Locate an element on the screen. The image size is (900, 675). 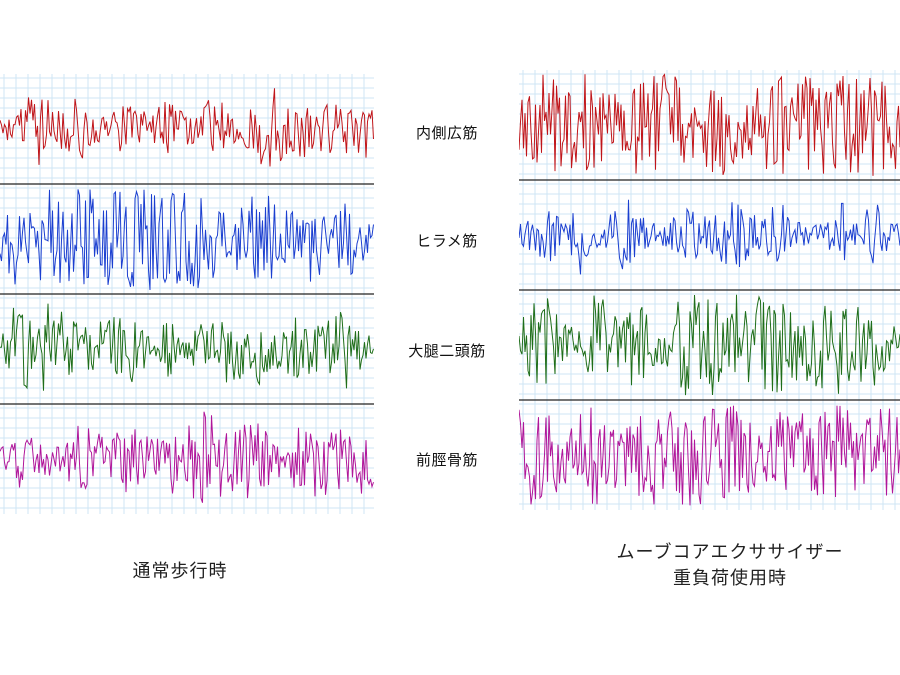
muscle-label-1: 内側広筋 is located at coordinates (446, 133).